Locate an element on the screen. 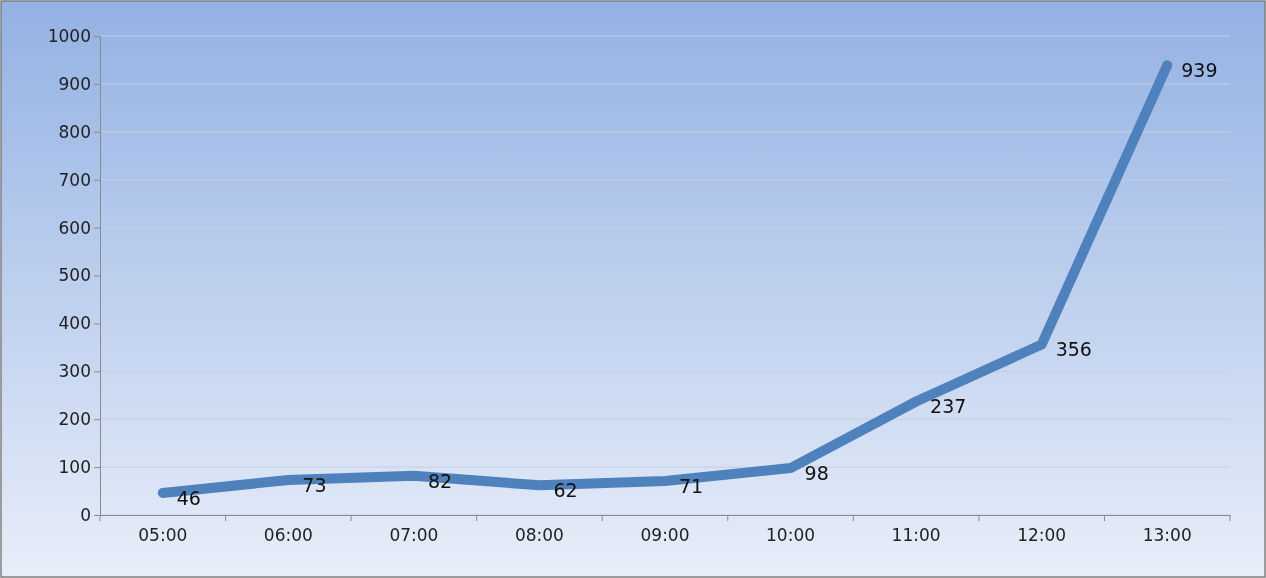 The height and width of the screenshot is (578, 1266). y-tick-label: 600 is located at coordinates (74, 227).